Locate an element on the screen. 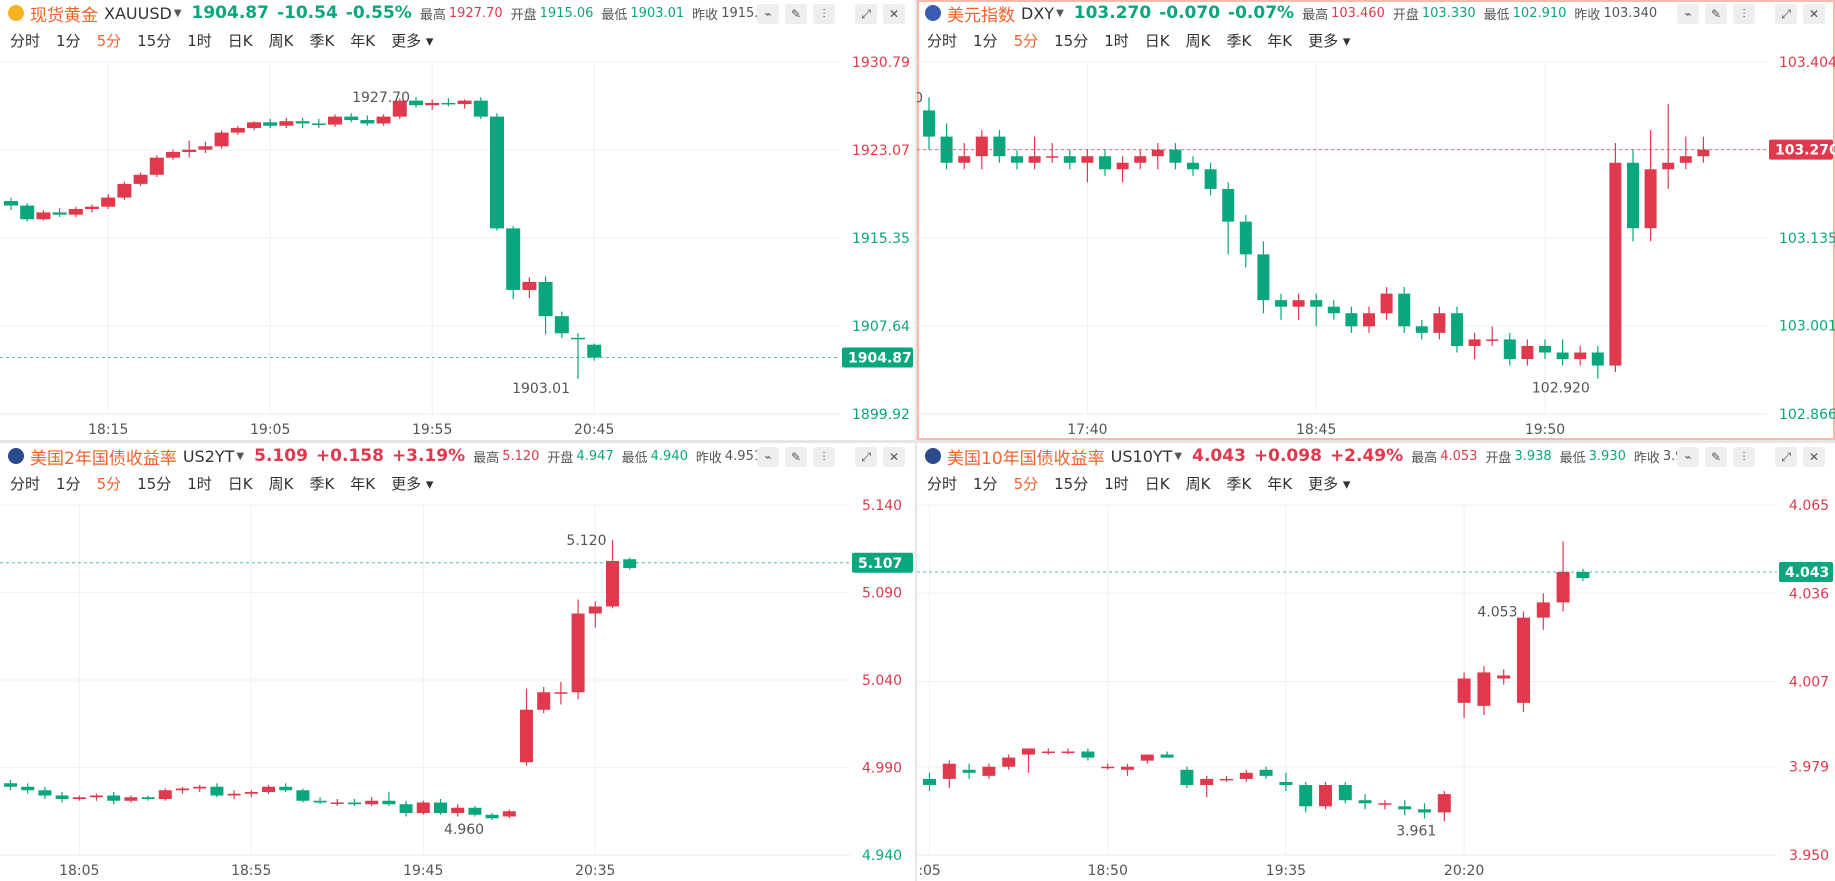  last-price: 1904.87 is located at coordinates (230, 13).